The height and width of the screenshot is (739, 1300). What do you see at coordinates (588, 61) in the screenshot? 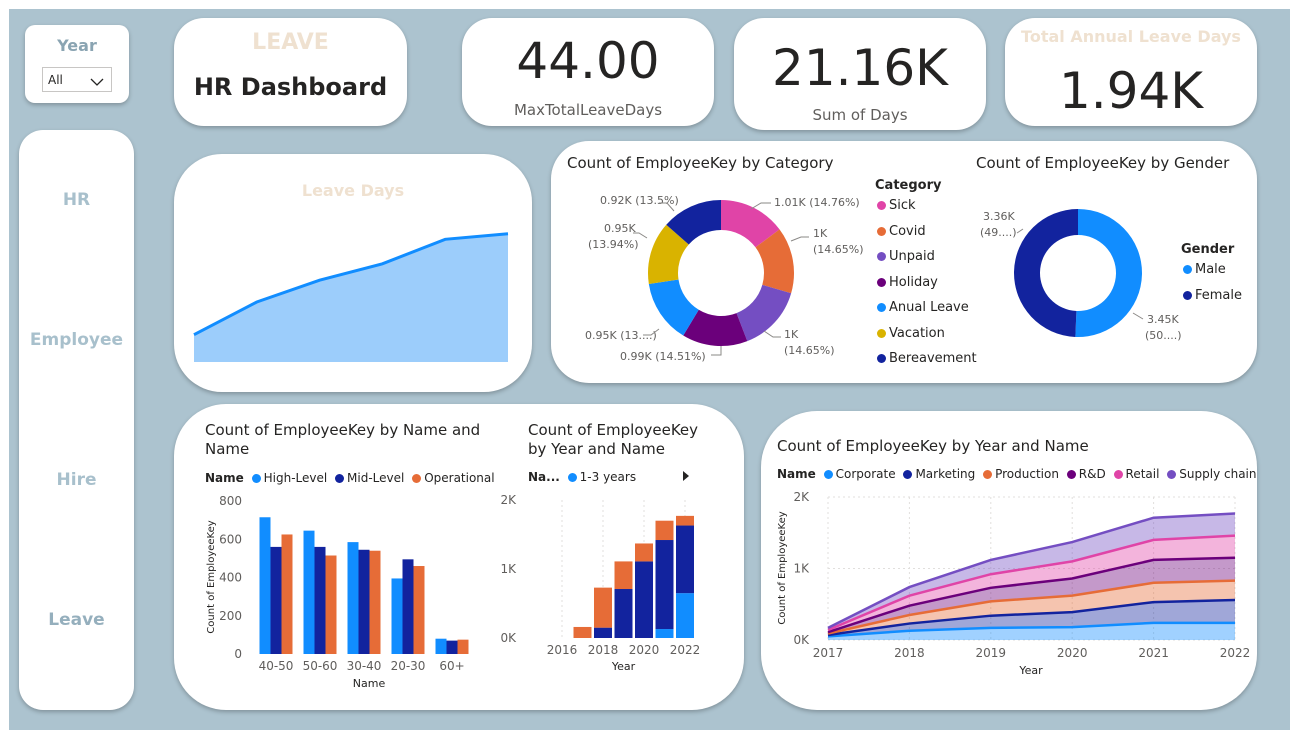
I see `kpi-value: 44.00` at bounding box center [588, 61].